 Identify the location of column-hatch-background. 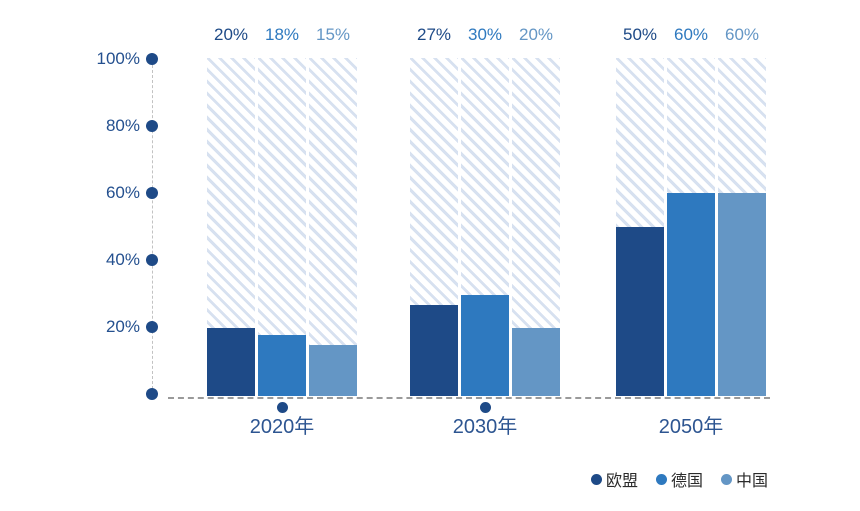
(333, 227).